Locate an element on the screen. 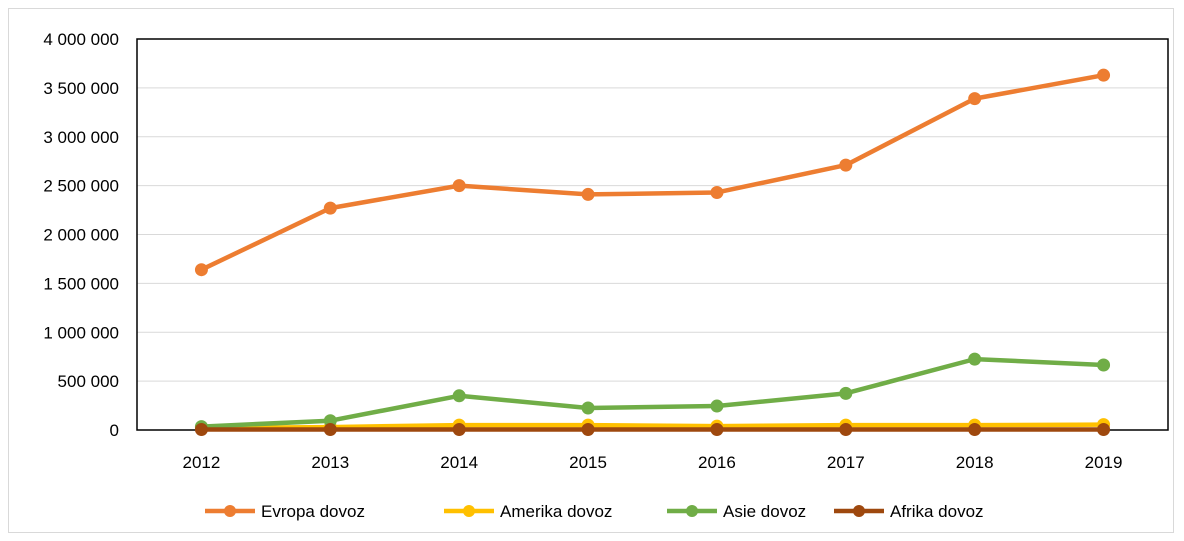 This screenshot has height=541, width=1184. y-tick-label: 3 500 000 is located at coordinates (81, 88).